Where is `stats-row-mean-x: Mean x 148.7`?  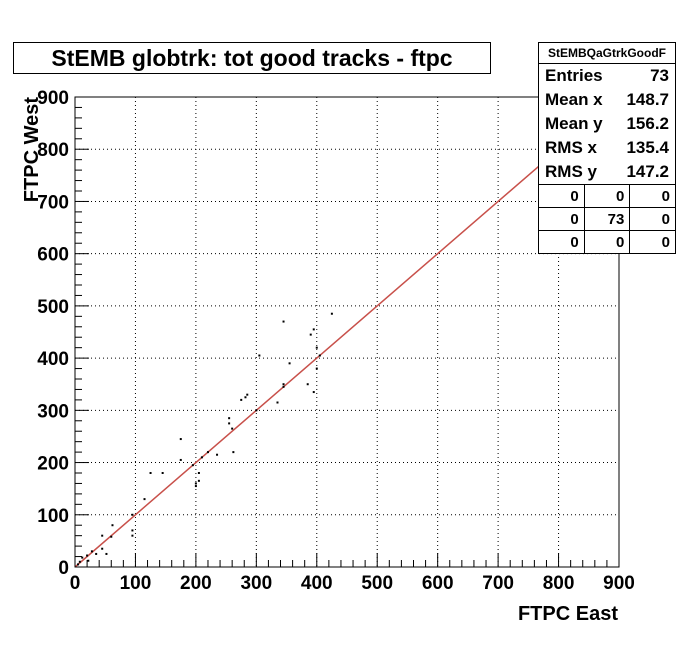 stats-row-mean-x: Mean x 148.7 is located at coordinates (607, 100).